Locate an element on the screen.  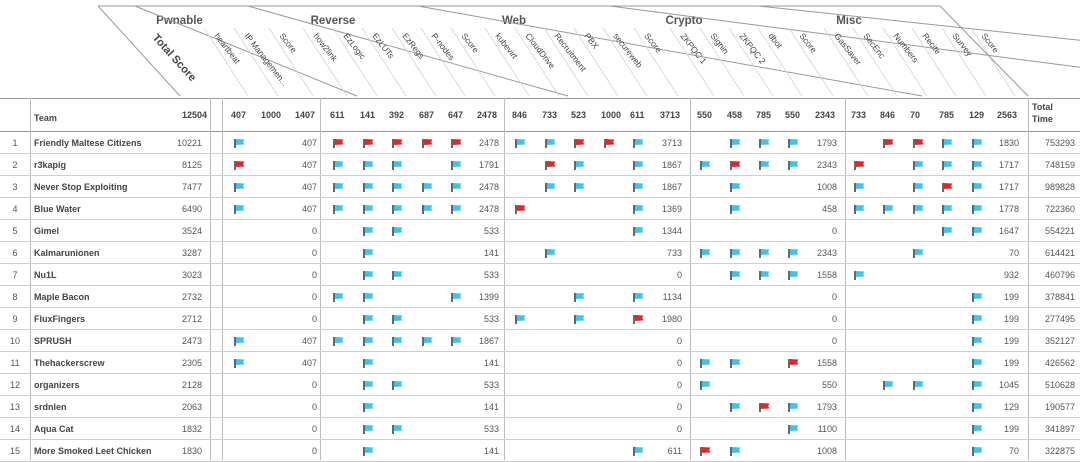
team-total-time: 753293 is located at coordinates (1059, 143).